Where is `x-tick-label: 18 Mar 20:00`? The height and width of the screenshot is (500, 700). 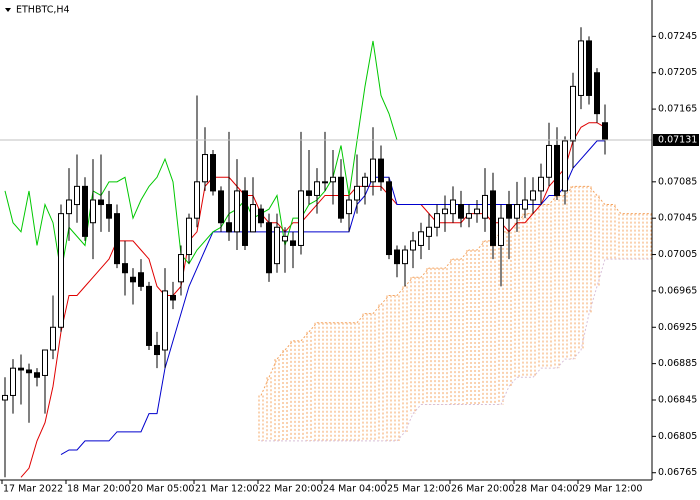
x-tick-label: 18 Mar 20:00 is located at coordinates (98, 489).